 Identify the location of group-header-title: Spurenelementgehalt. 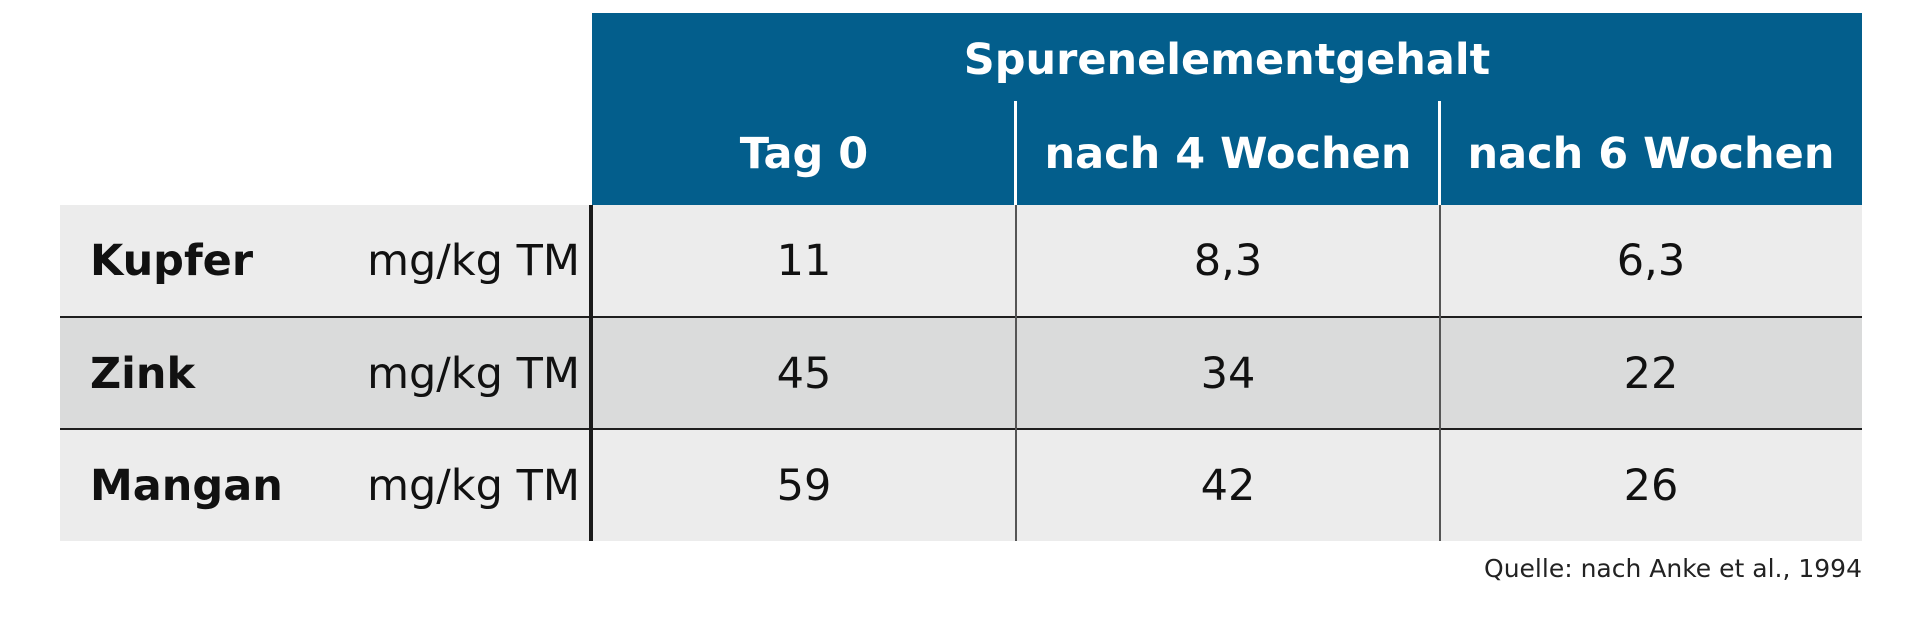
(1227, 60).